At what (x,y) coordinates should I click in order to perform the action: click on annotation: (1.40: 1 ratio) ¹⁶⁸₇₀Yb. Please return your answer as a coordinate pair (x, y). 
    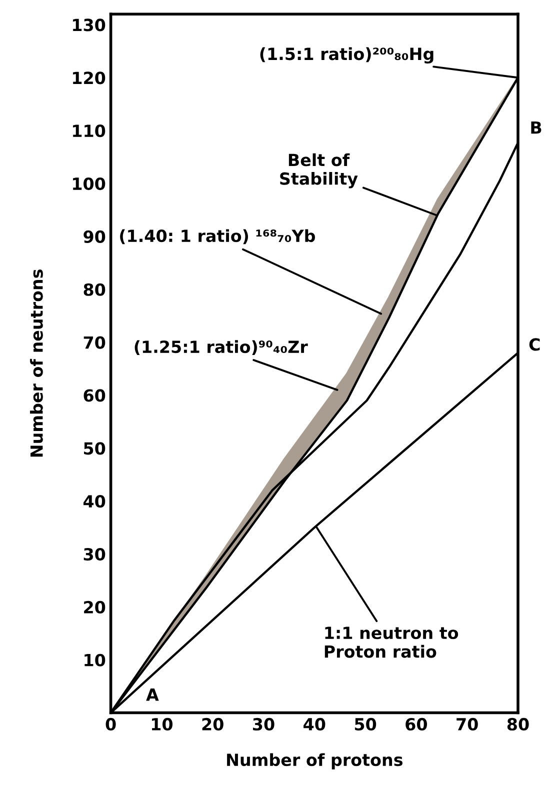
    Looking at the image, I should click on (217, 236).